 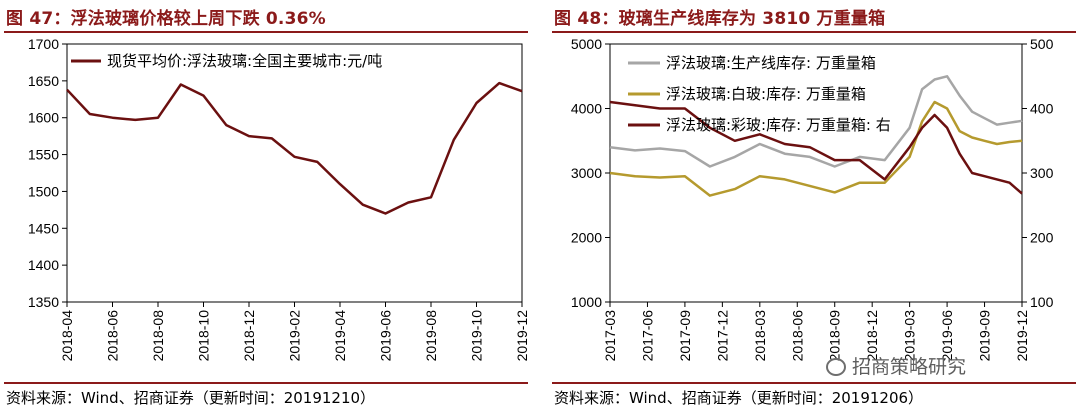 What do you see at coordinates (586, 109) in the screenshot?
I see `y-tick-label: 4000` at bounding box center [586, 109].